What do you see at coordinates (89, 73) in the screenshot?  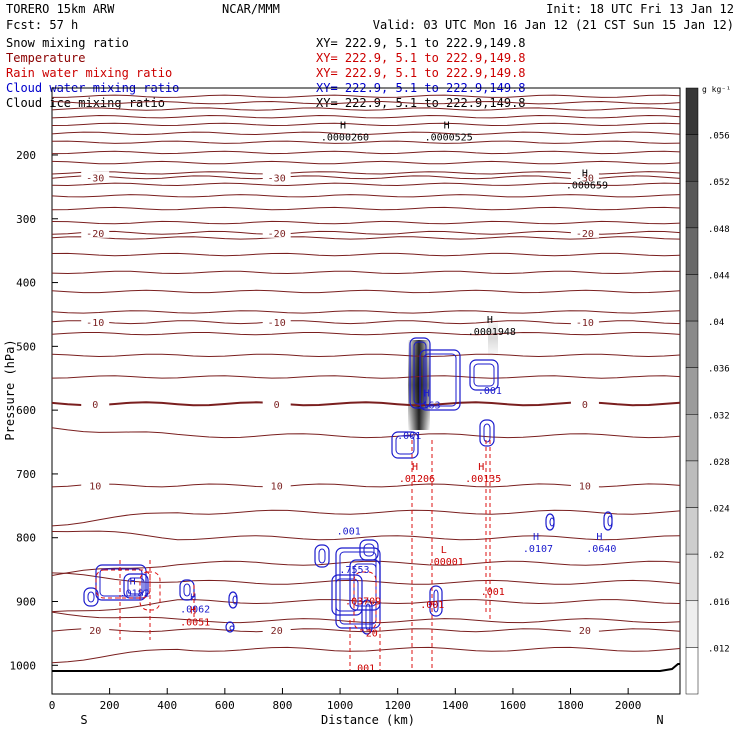 I see `legend-name-rain: Rain water mixing ratio` at bounding box center [89, 73].